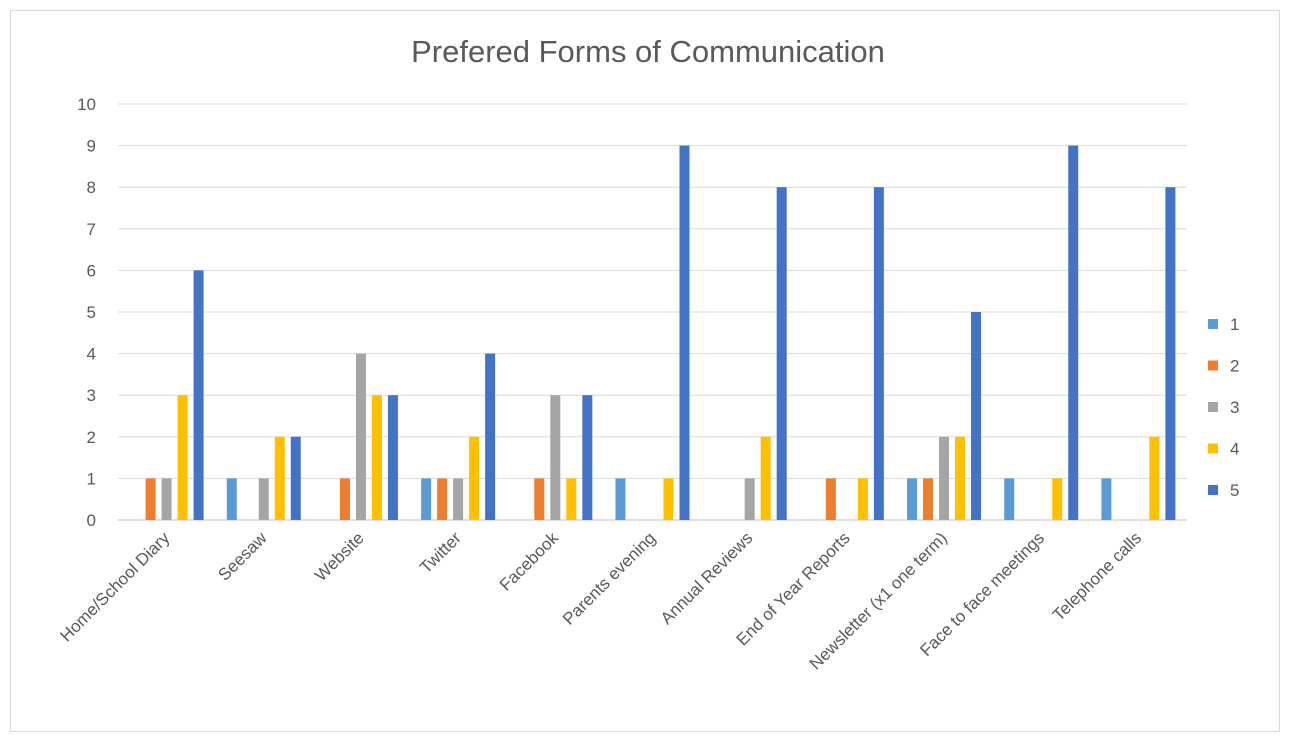 This screenshot has width=1292, height=744. I want to click on x-category-label: Website, so click(339, 556).